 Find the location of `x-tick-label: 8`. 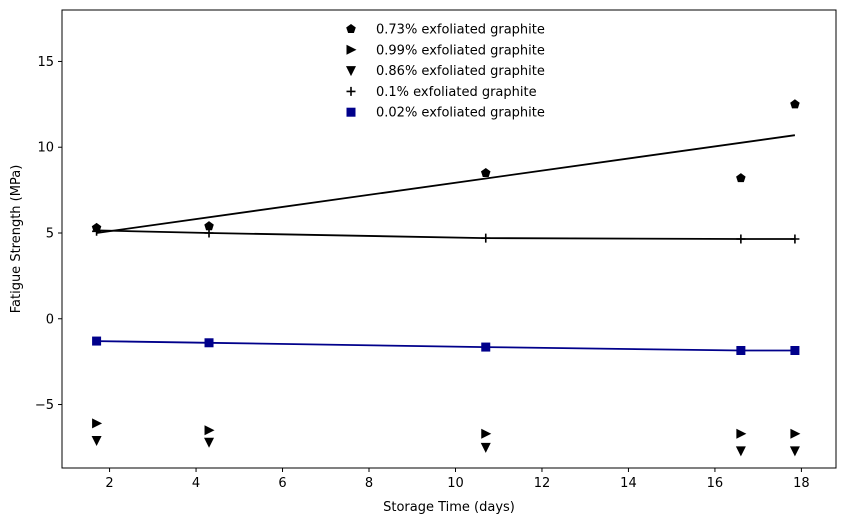

x-tick-label: 8 is located at coordinates (369, 483).